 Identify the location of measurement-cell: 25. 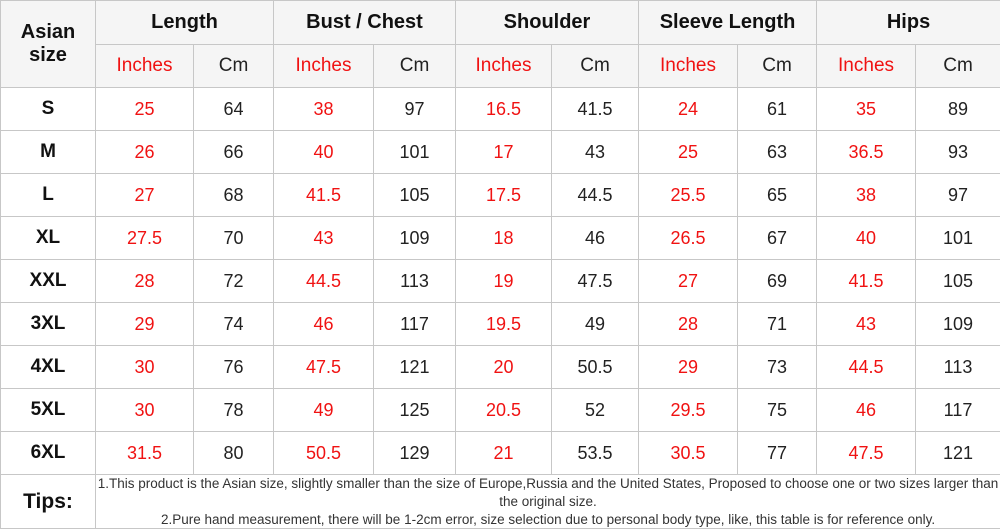
(688, 152).